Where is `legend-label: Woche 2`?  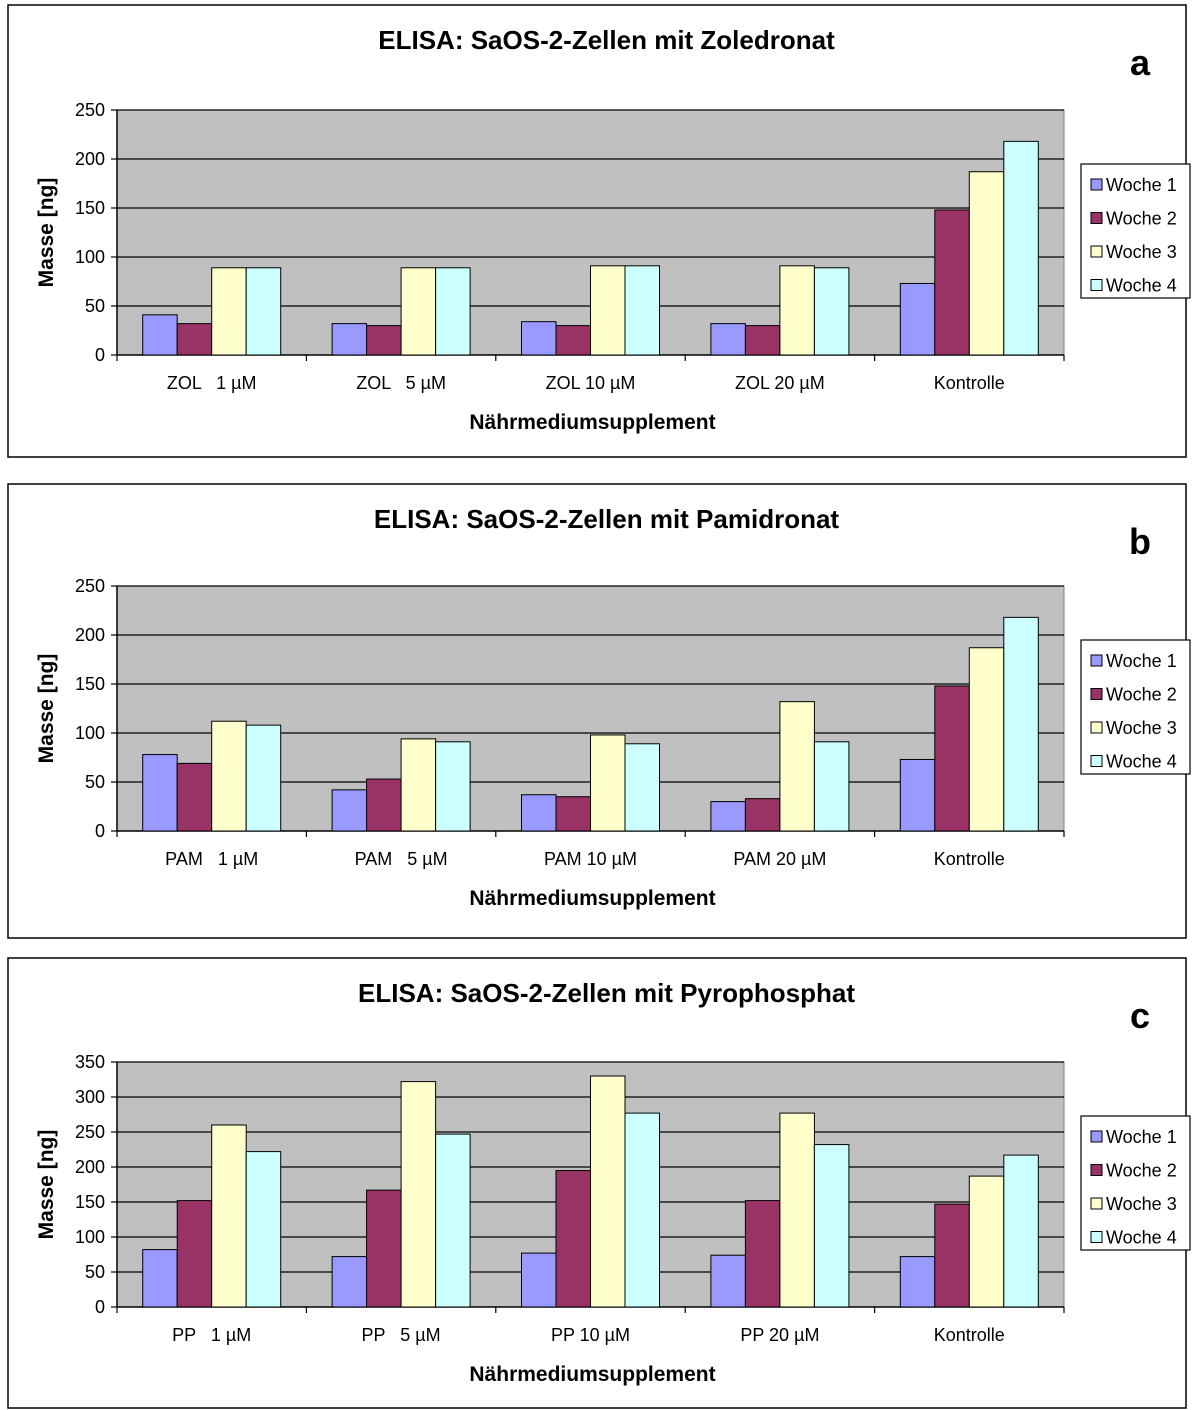 legend-label: Woche 2 is located at coordinates (1141, 695).